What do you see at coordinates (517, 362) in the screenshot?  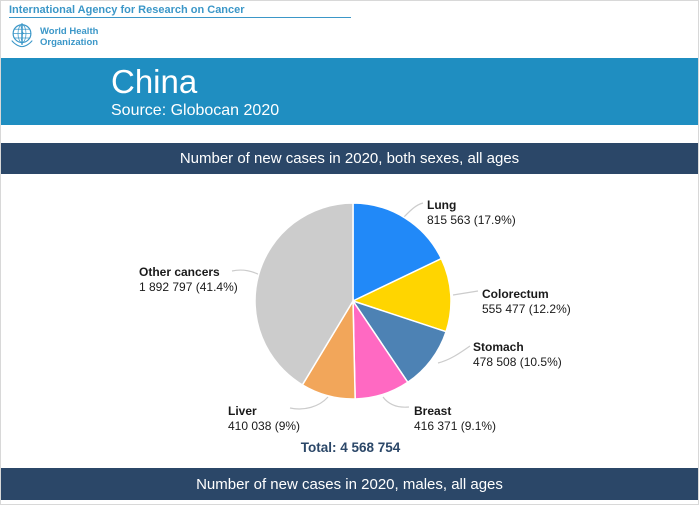 I see `label-stomach-value: 478 508 (10.5%)` at bounding box center [517, 362].